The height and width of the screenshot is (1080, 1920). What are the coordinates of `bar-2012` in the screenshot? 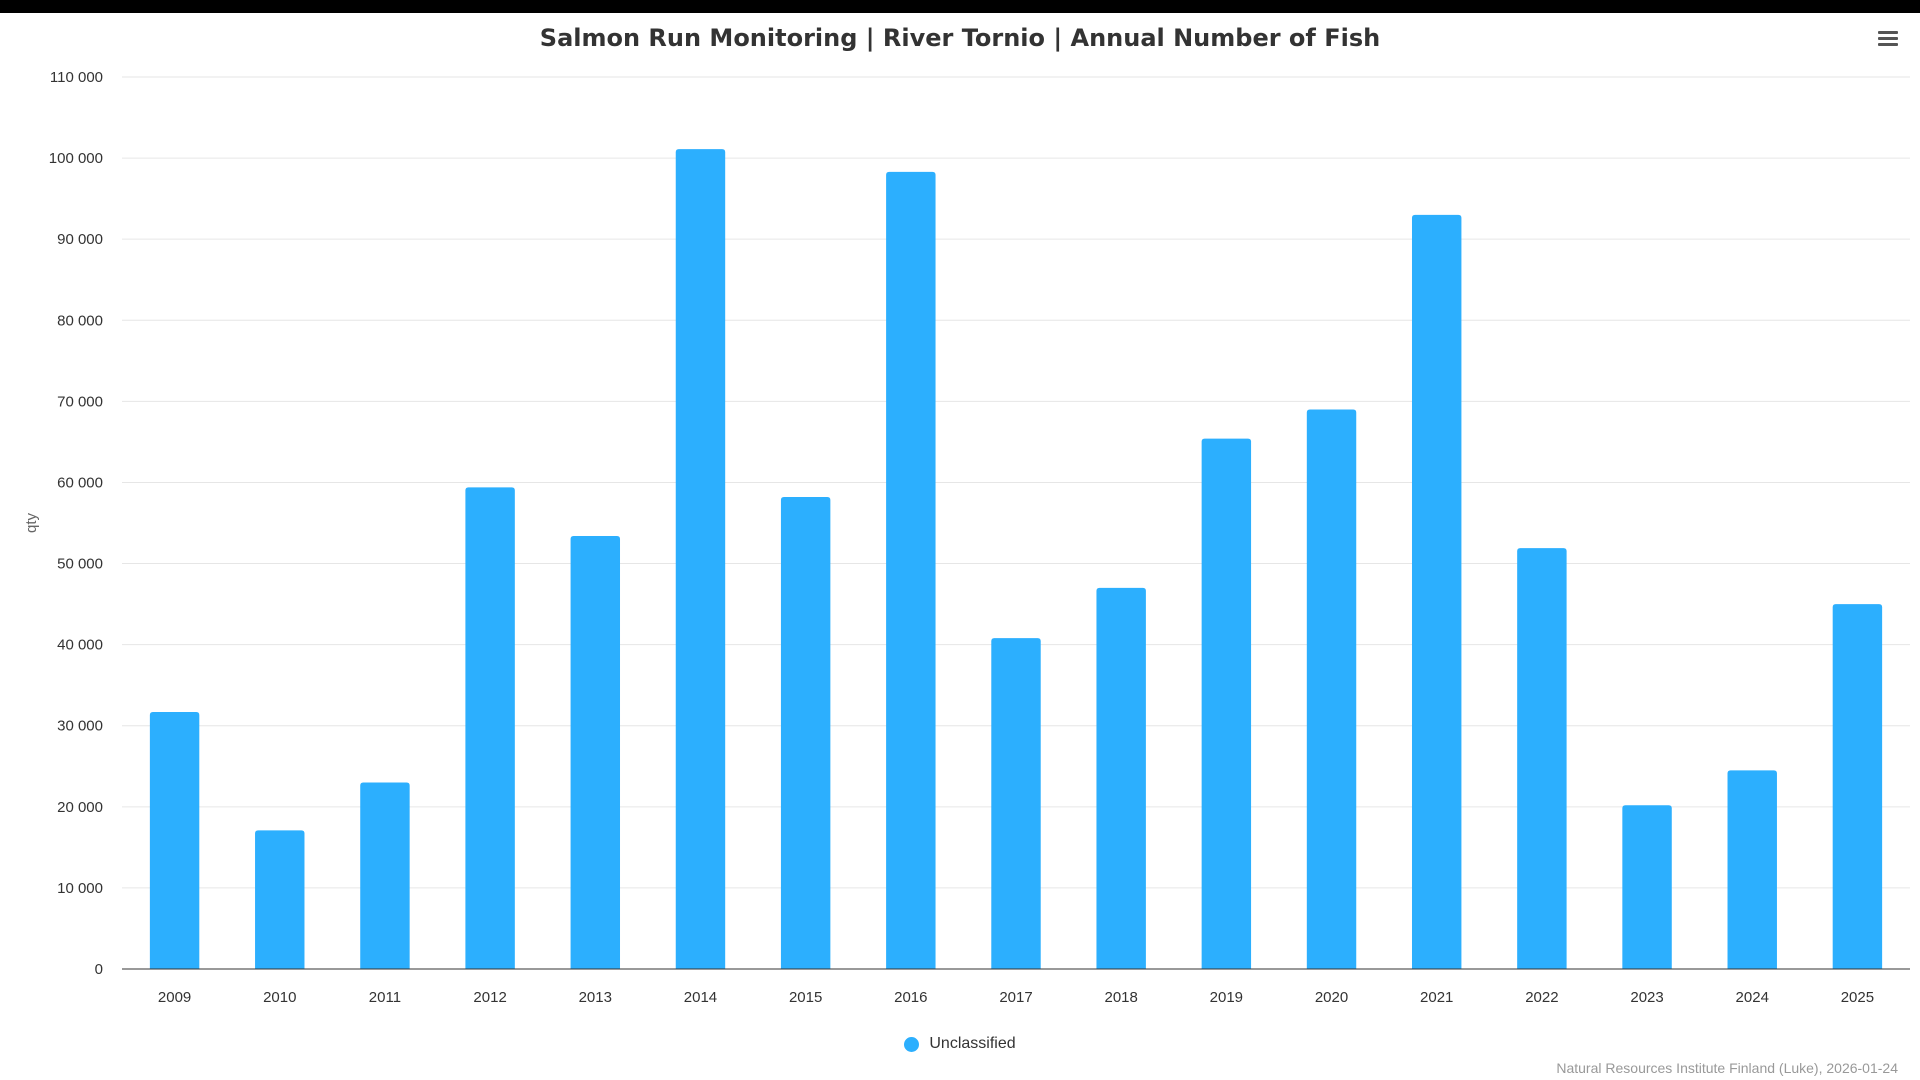 It's located at (490, 728).